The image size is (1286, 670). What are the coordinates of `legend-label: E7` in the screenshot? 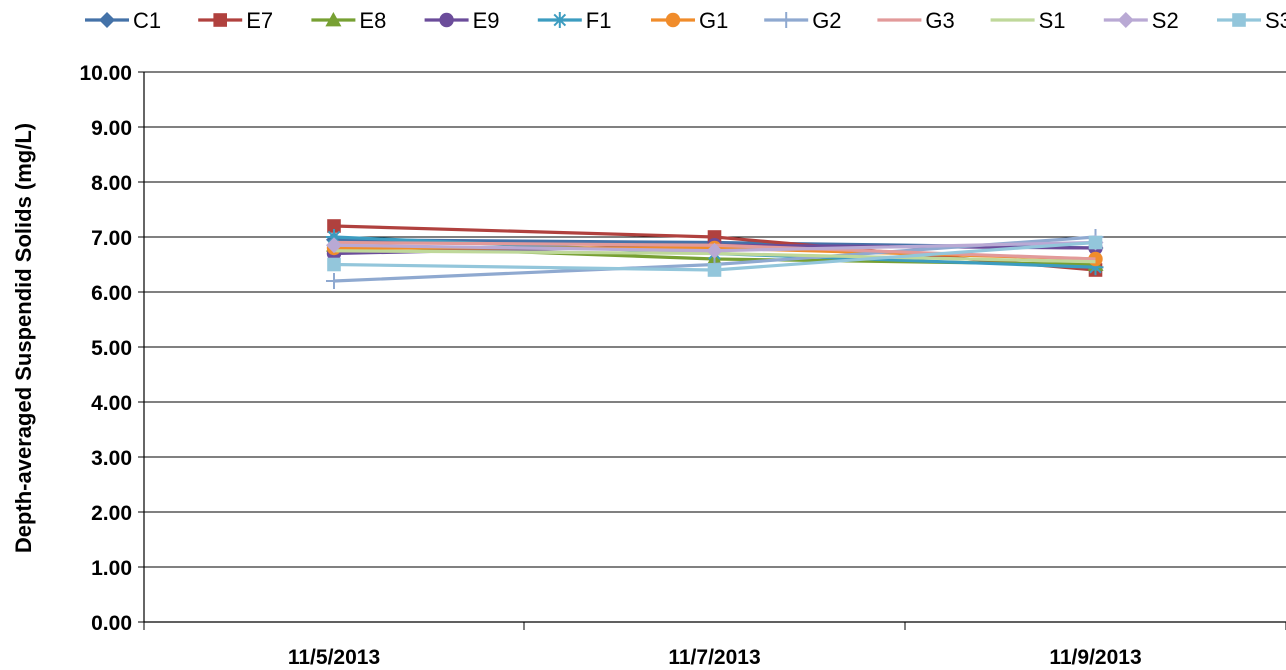 It's located at (259, 20).